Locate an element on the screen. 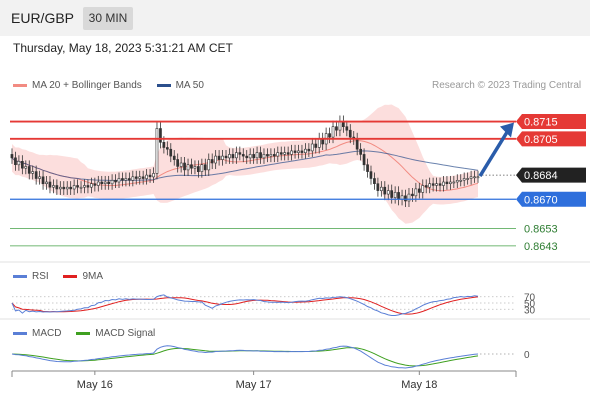 This screenshot has width=590, height=400. macd-signal-swatch is located at coordinates (83, 333).